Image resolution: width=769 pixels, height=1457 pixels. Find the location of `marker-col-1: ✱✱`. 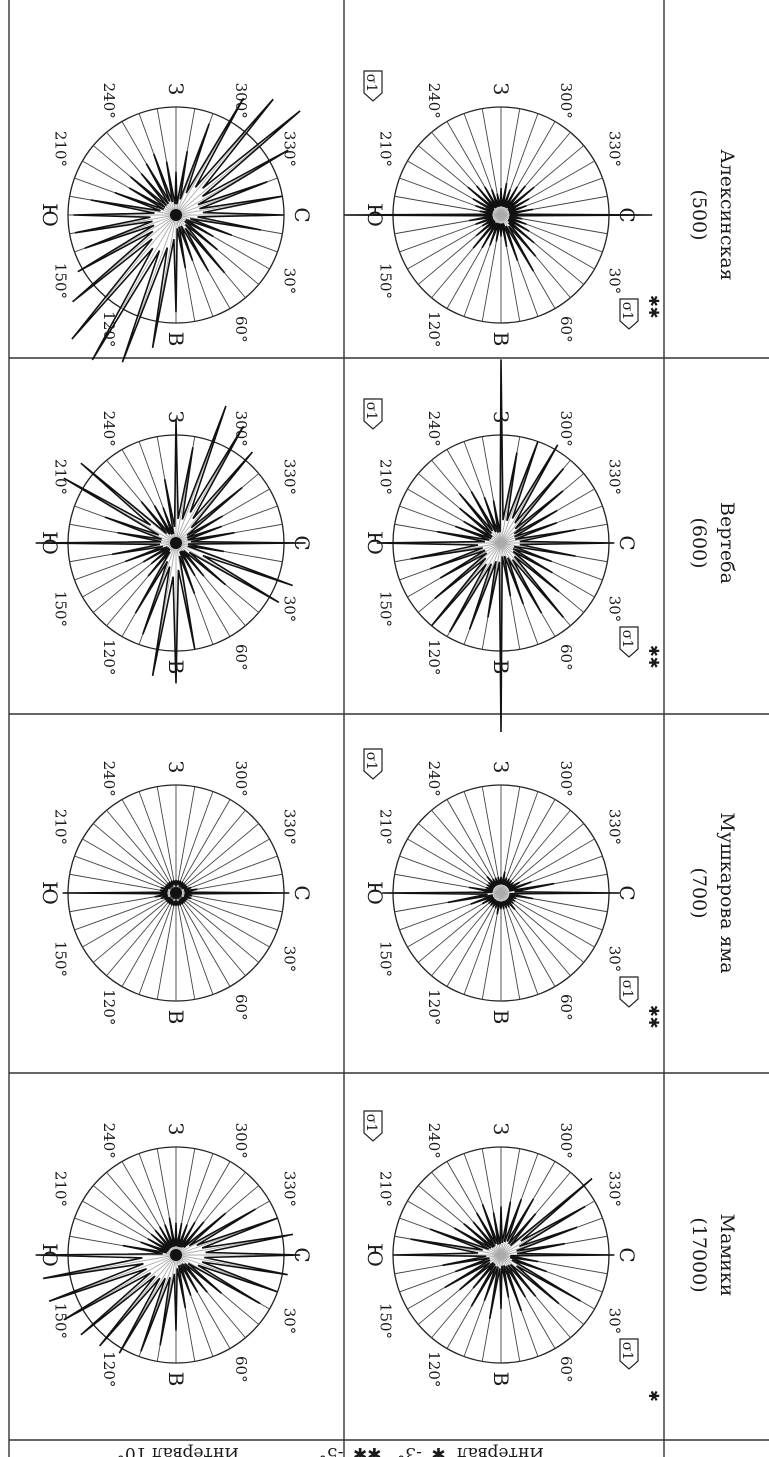

marker-col-1: ✱✱ is located at coordinates (653, 656).